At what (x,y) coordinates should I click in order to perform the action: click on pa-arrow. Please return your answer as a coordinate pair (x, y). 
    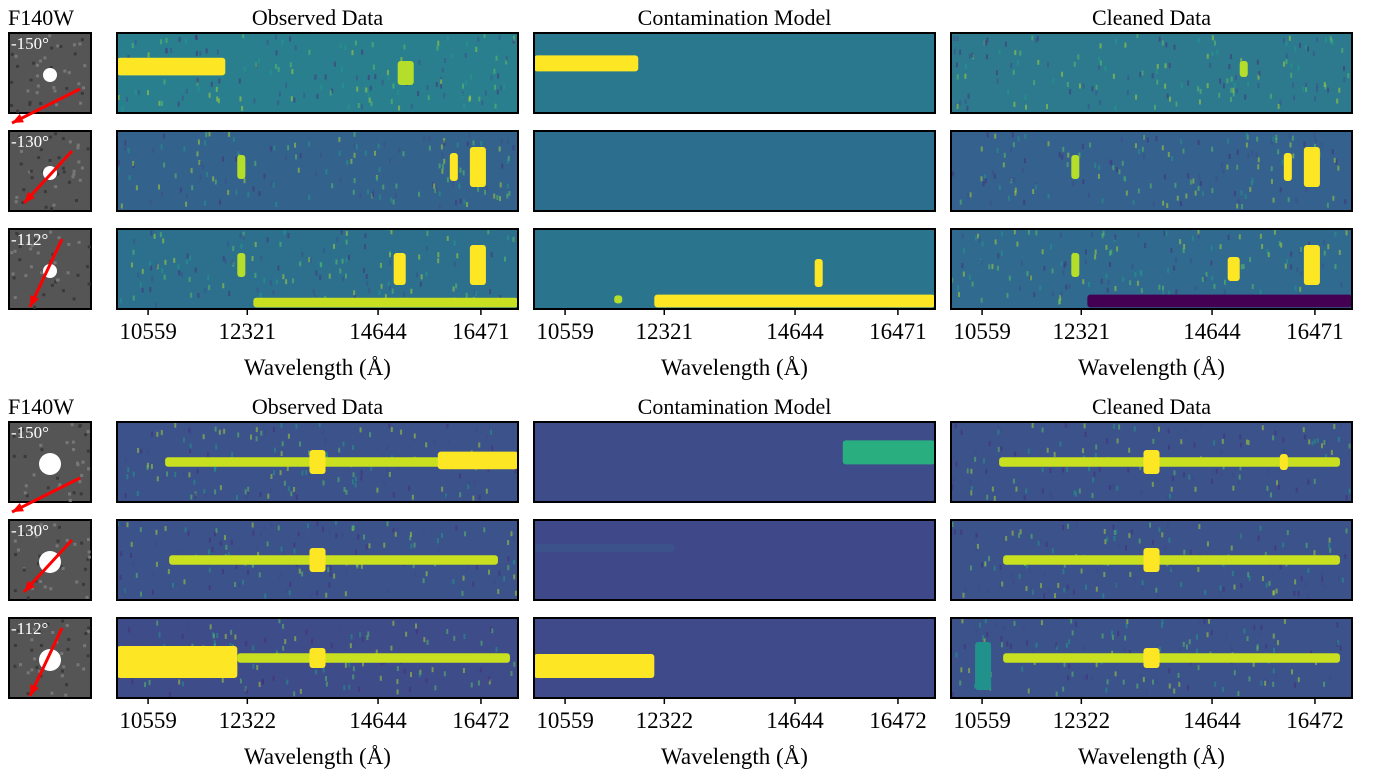
    Looking at the image, I should click on (48, 566).